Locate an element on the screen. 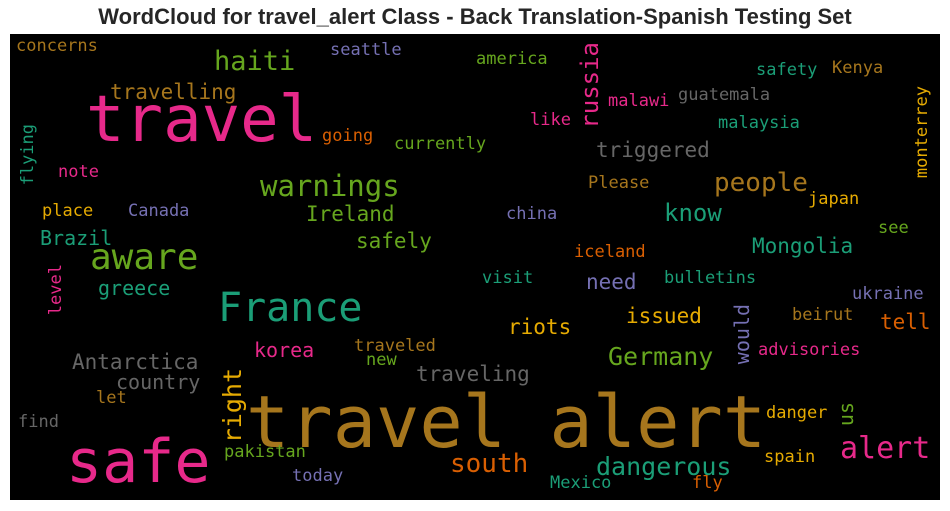 The image size is (950, 511). word-travel-alert: travel alert is located at coordinates (506, 422).